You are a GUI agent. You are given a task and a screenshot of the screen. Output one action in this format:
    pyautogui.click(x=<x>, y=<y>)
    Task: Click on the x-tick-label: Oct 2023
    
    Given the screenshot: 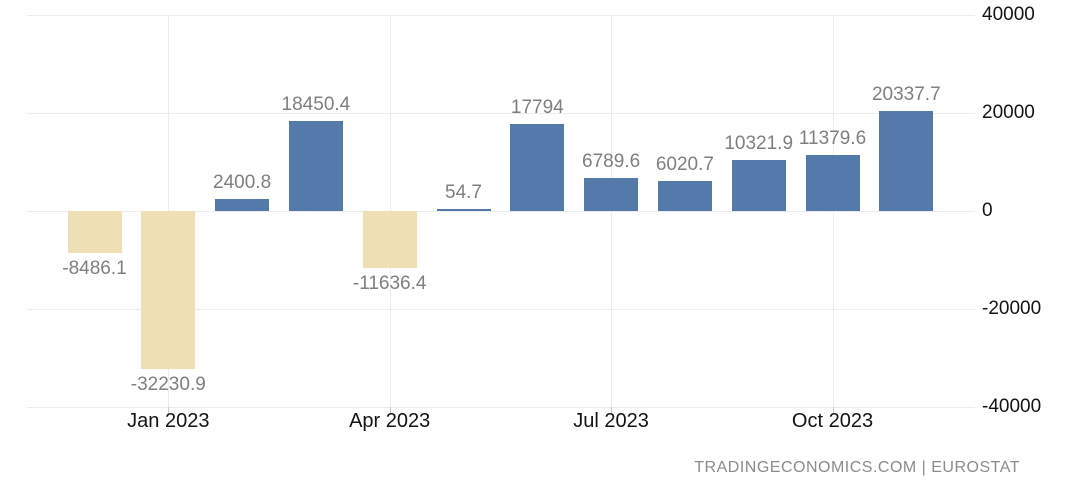 What is the action you would take?
    pyautogui.click(x=832, y=421)
    